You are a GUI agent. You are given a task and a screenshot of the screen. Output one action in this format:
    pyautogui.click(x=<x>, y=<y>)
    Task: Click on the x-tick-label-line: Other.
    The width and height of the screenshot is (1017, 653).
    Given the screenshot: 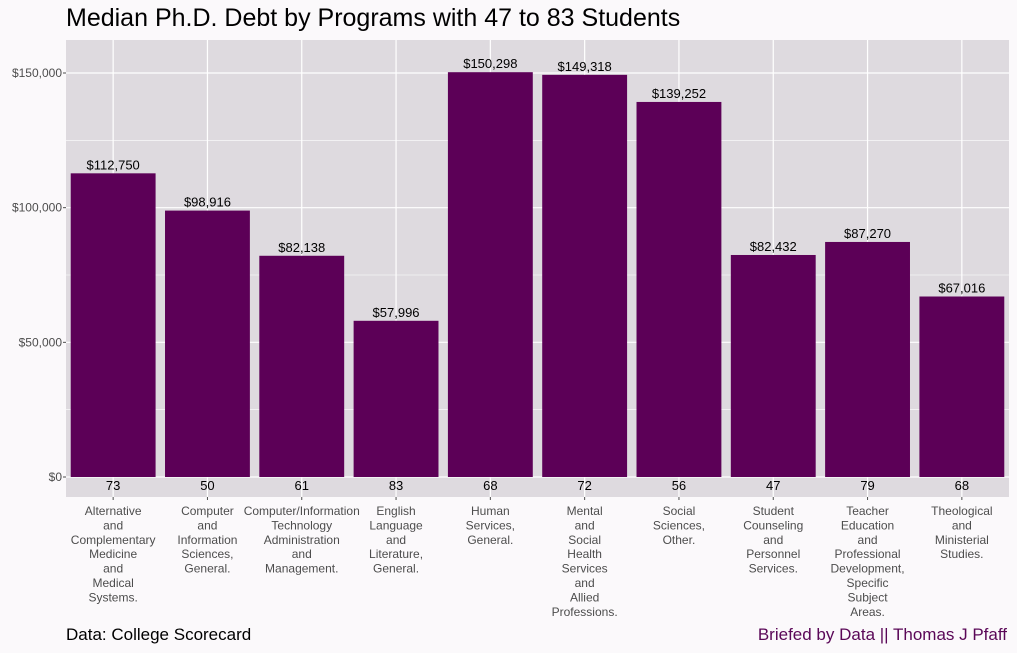 What is the action you would take?
    pyautogui.click(x=679, y=540)
    